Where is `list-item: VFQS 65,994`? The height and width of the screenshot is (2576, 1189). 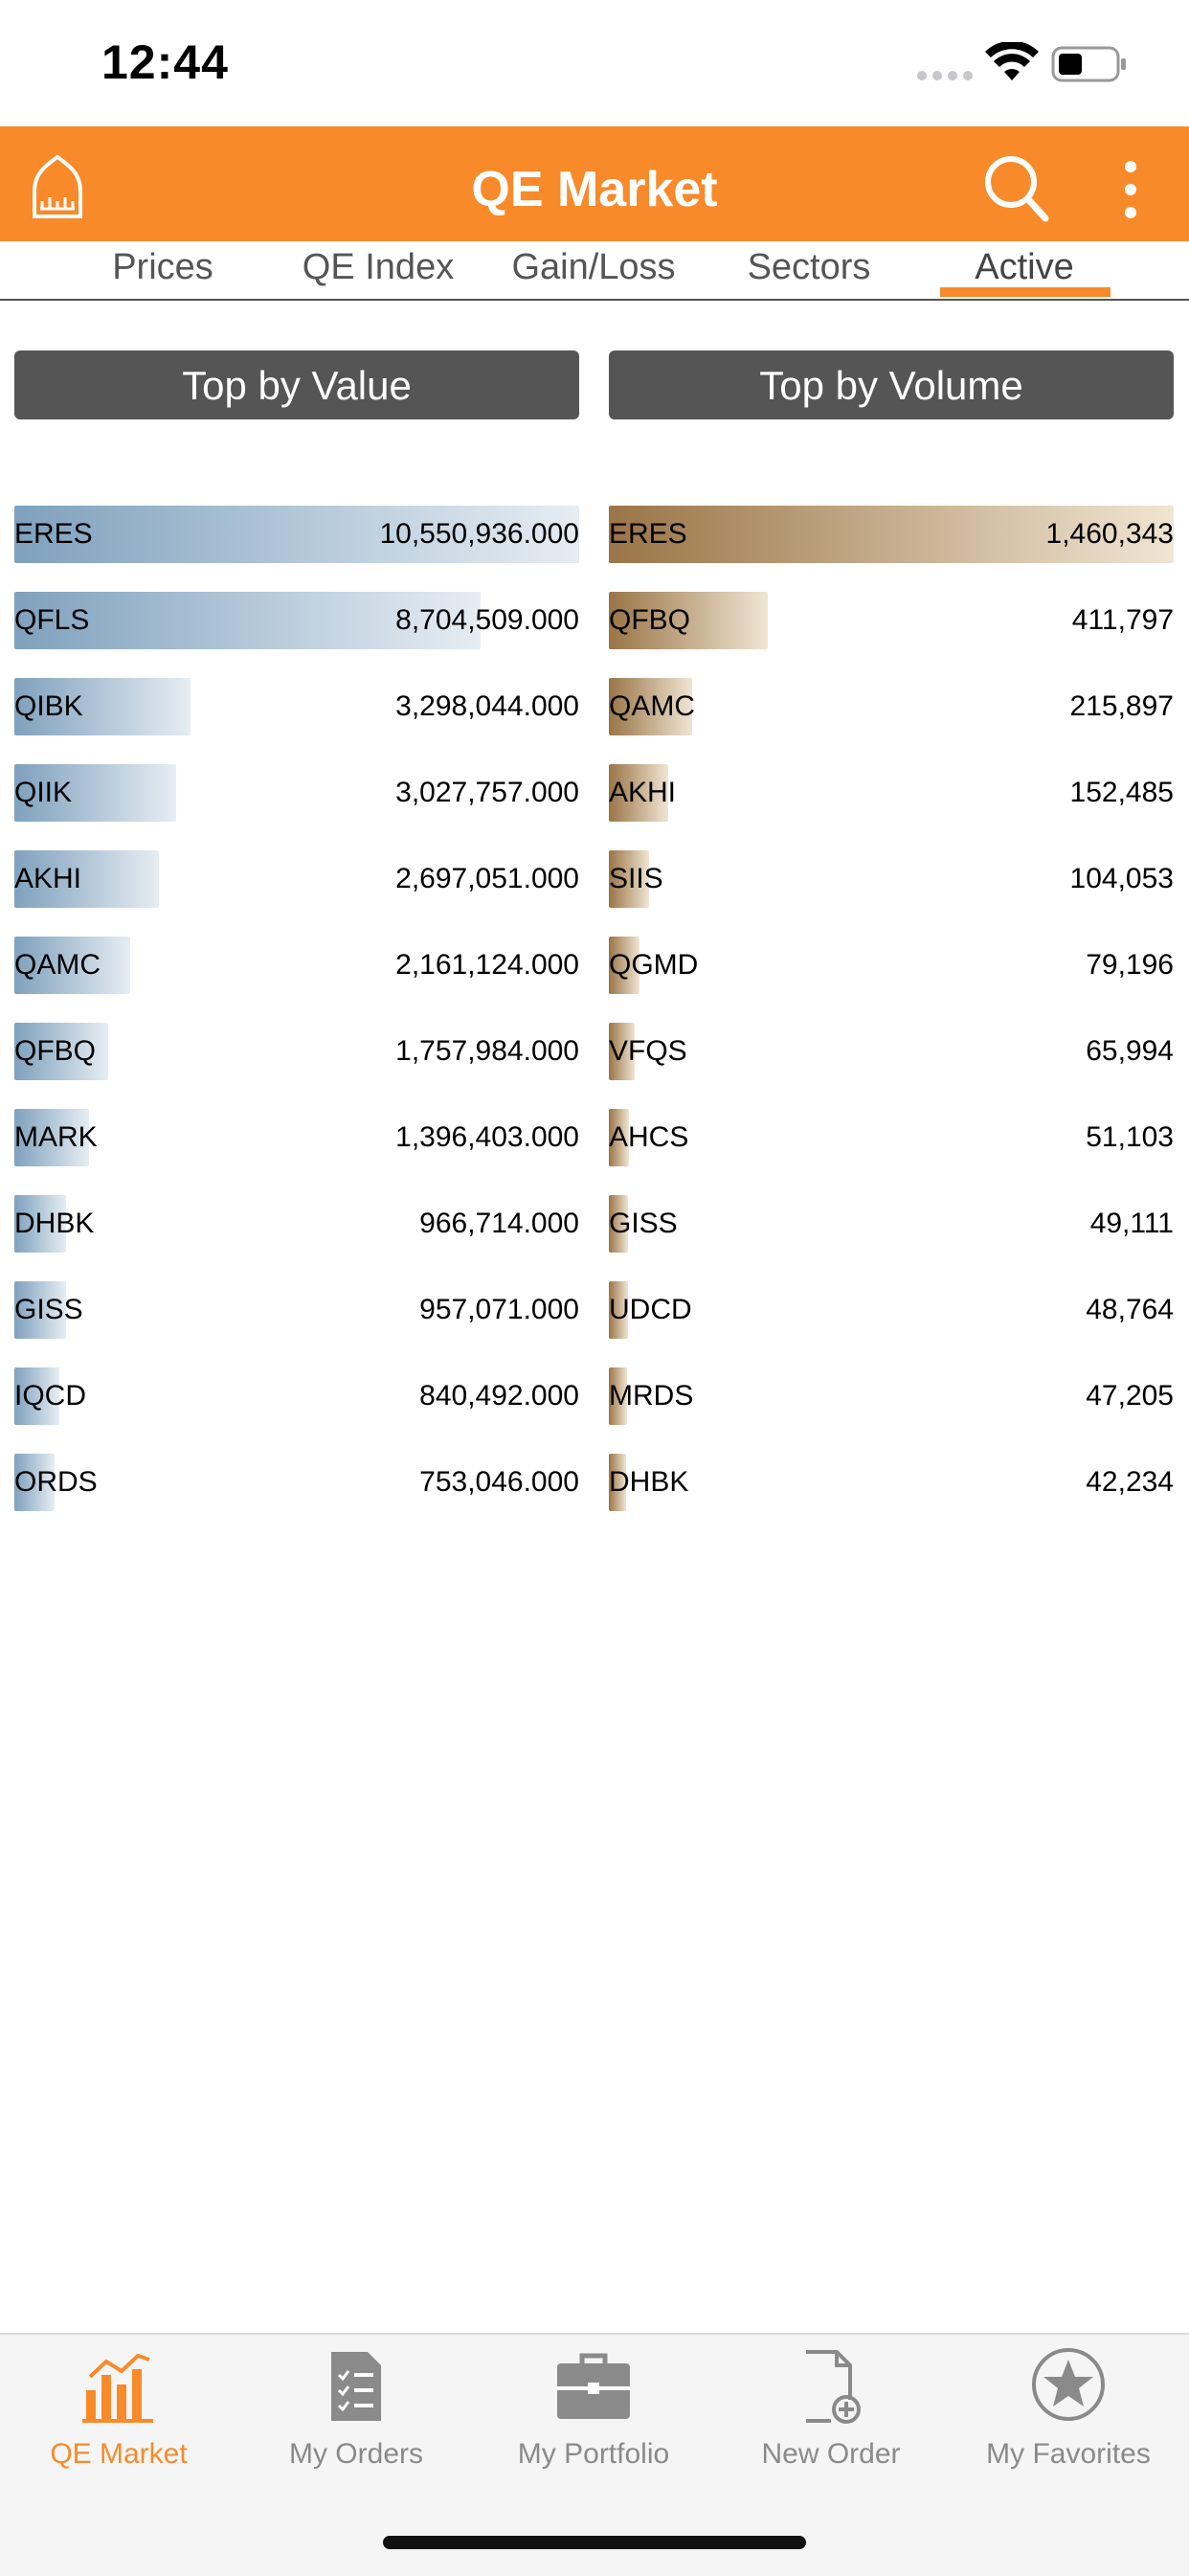
list-item: VFQS 65,994 is located at coordinates (891, 1066).